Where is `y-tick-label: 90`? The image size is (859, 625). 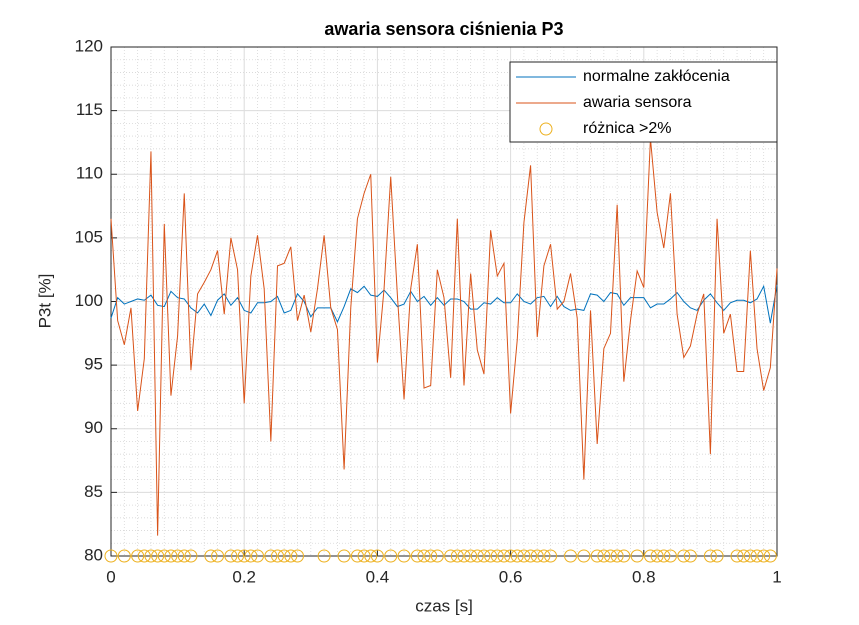
y-tick-label: 90 is located at coordinates (93, 427).